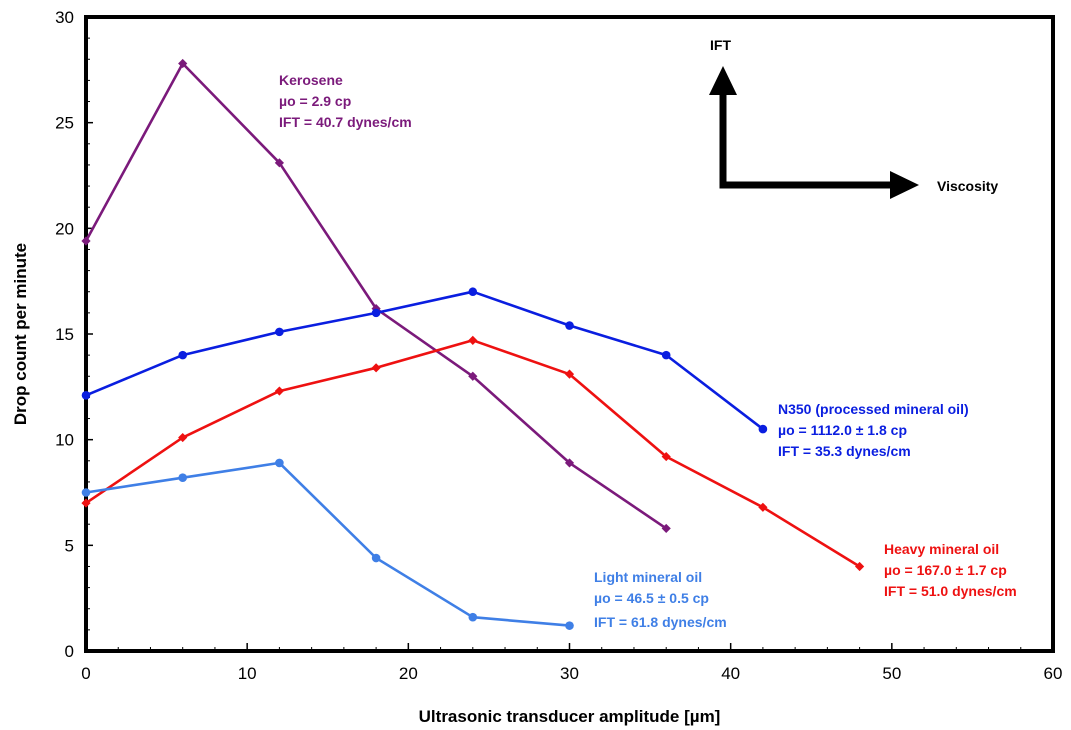 The width and height of the screenshot is (1071, 730). Describe the element at coordinates (853, 118) in the screenshot. I see `ift-viscosity-inset: IFT Viscosity` at that location.